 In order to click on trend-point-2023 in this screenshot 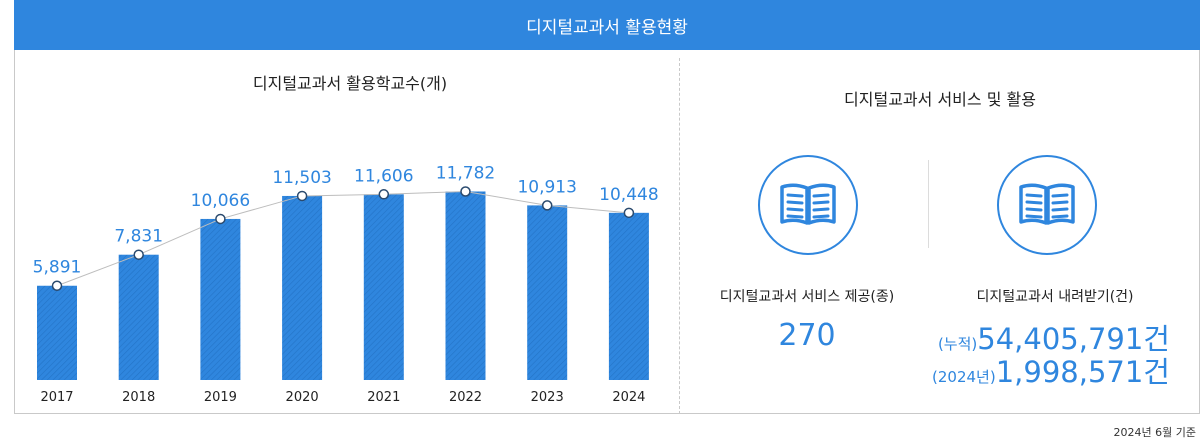, I will do `click(547, 205)`.